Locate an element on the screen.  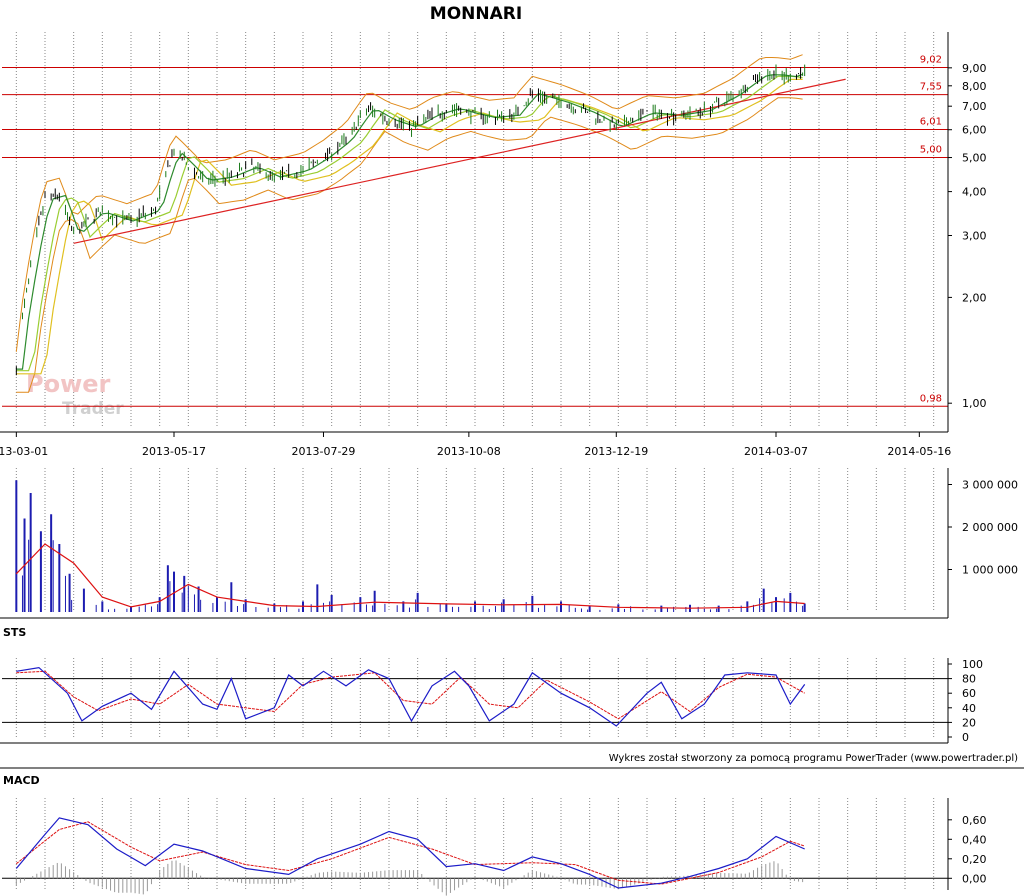
date-tick-label: 2013-03-01 is located at coordinates (24, 451).